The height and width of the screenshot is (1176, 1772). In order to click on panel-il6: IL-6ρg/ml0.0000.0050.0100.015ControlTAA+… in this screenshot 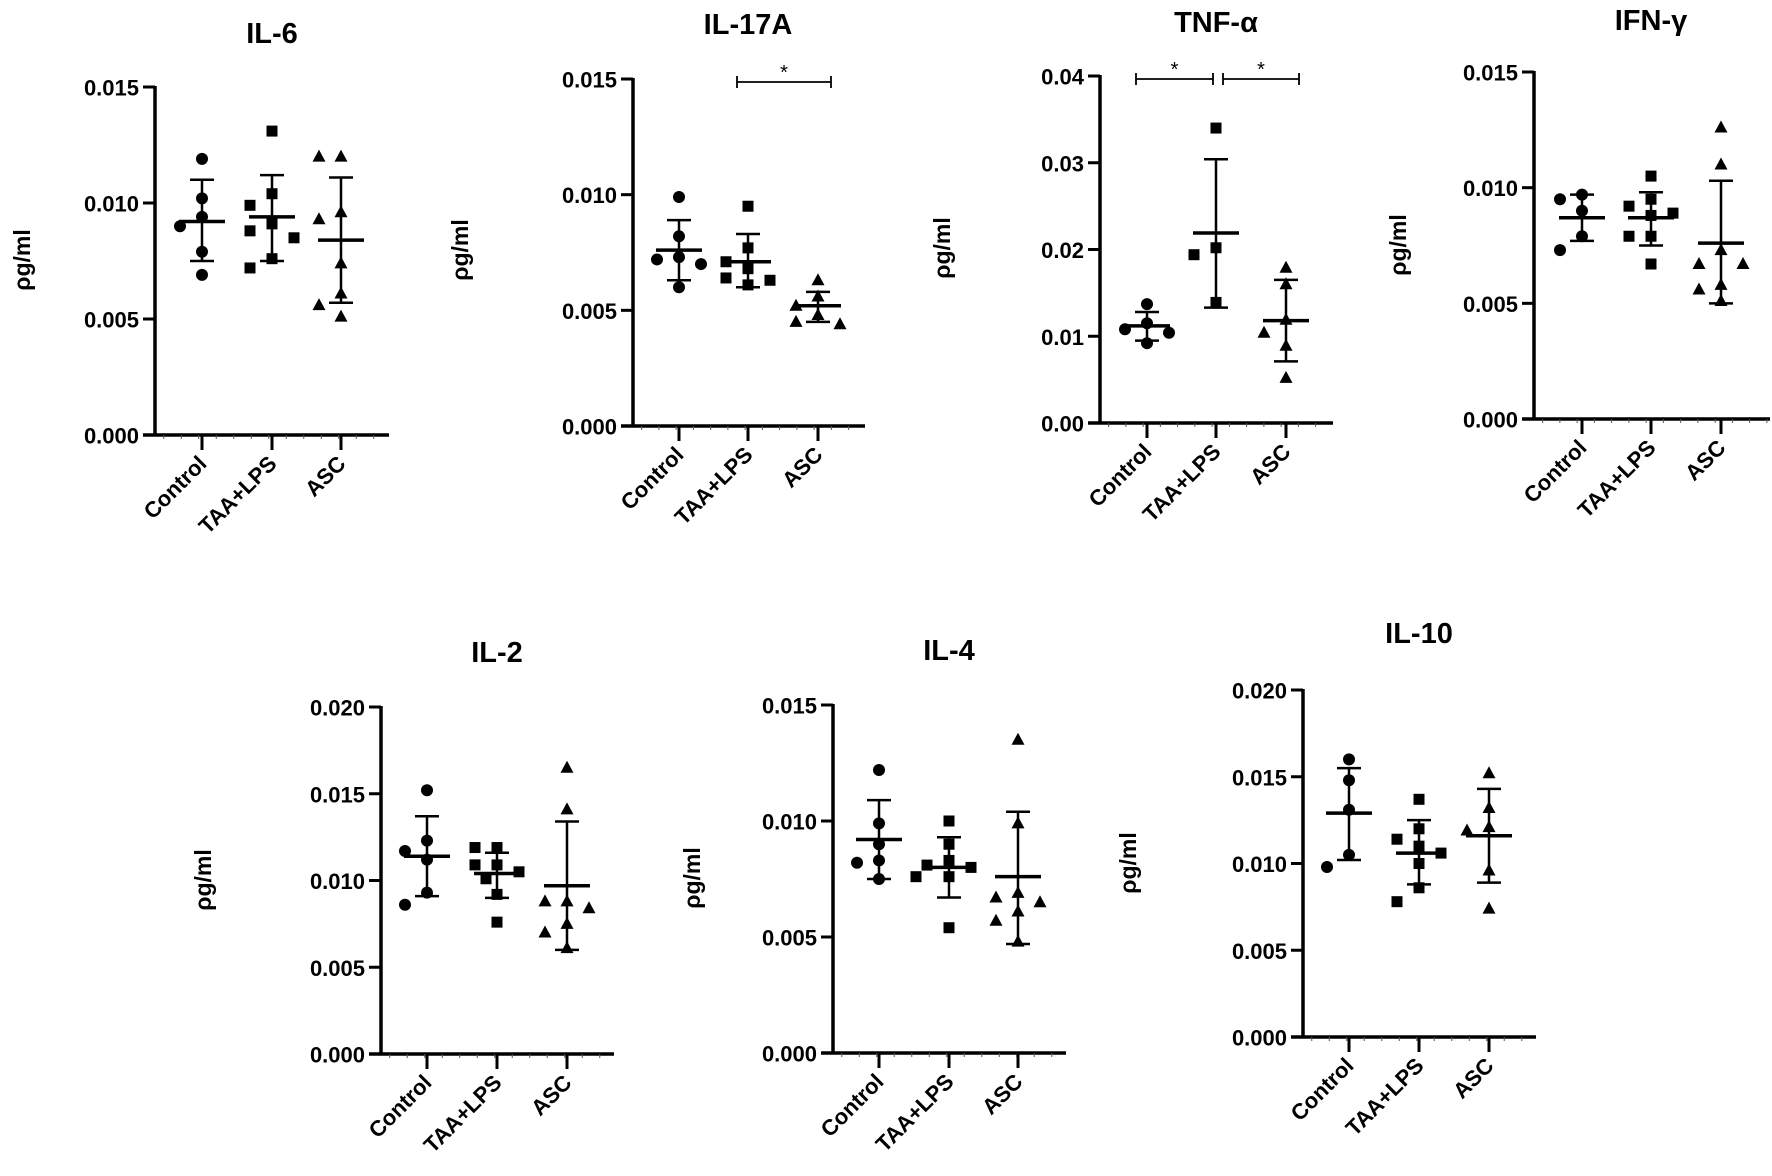, I will do `click(199, 278)`.